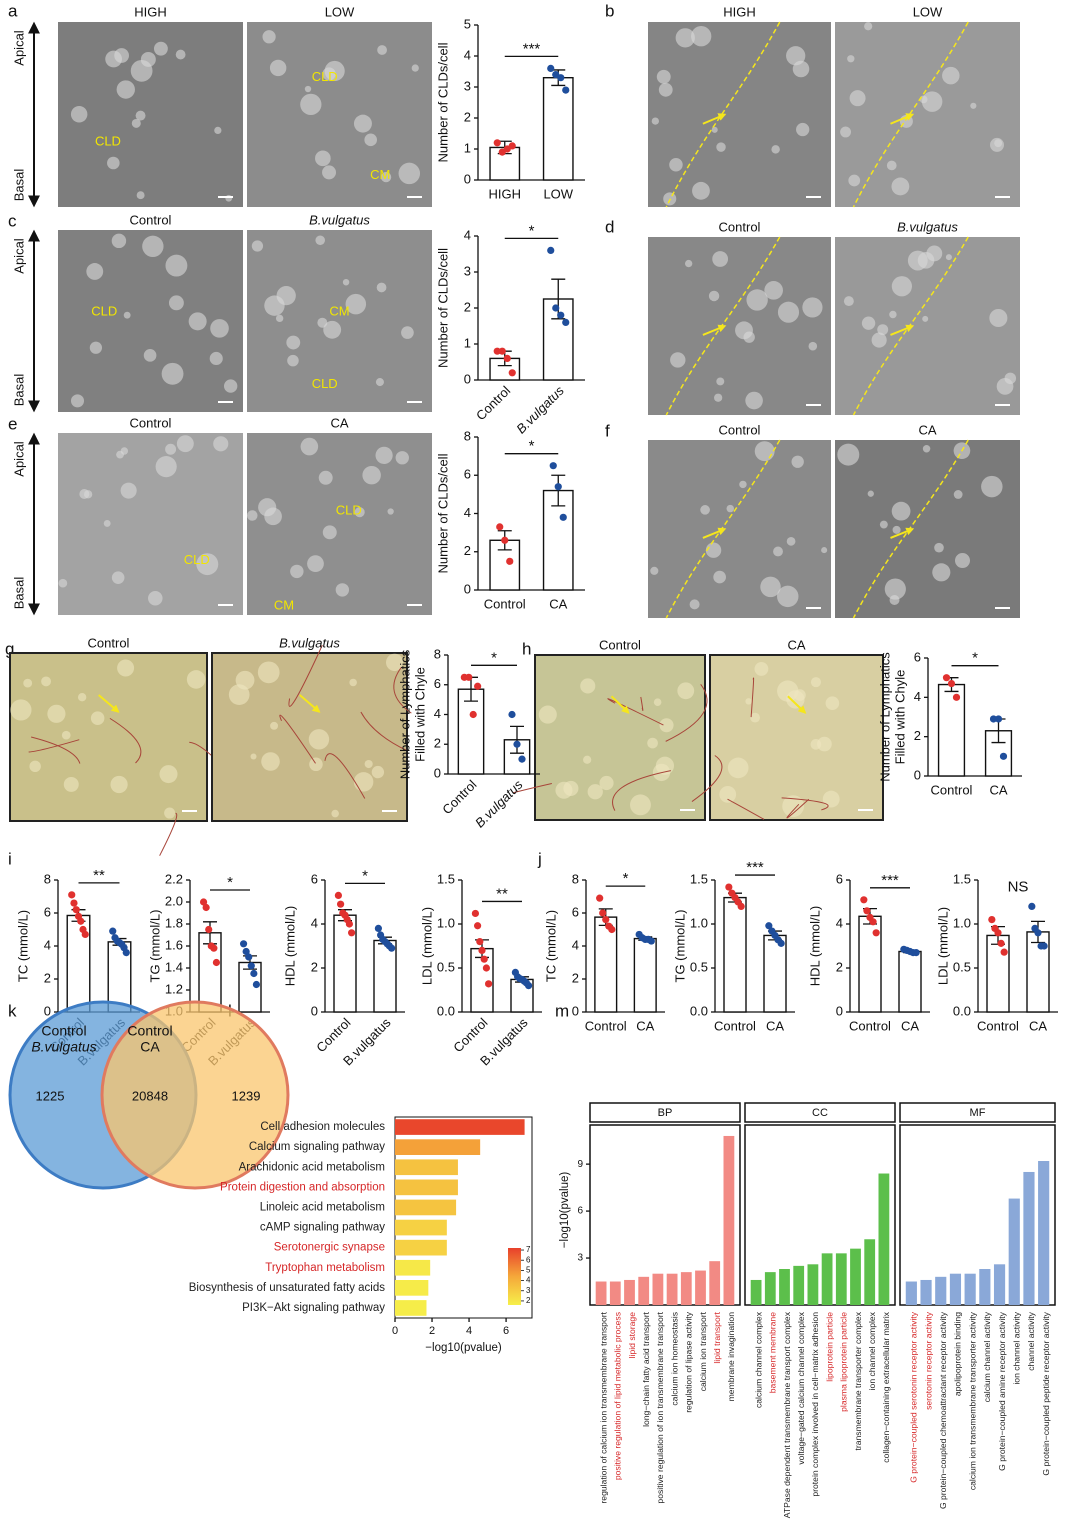  What do you see at coordinates (645, 1025) in the screenshot?
I see `x-tick-label: CA` at bounding box center [645, 1025].